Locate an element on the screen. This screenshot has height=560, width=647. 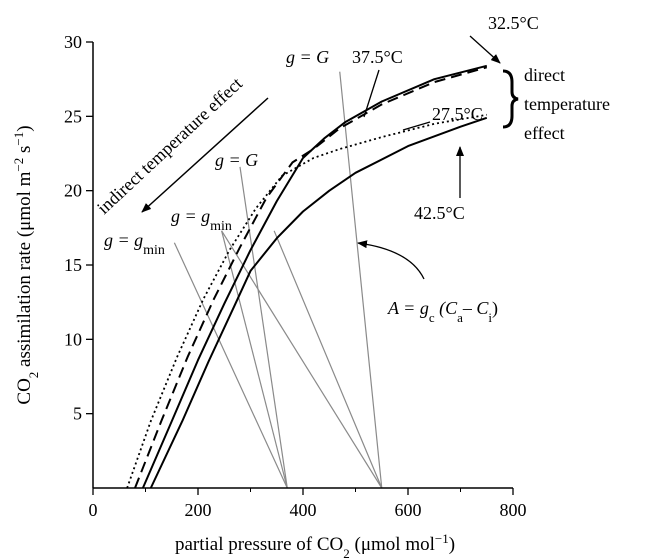
direct-effect-label-3: effect is located at coordinates (544, 133).